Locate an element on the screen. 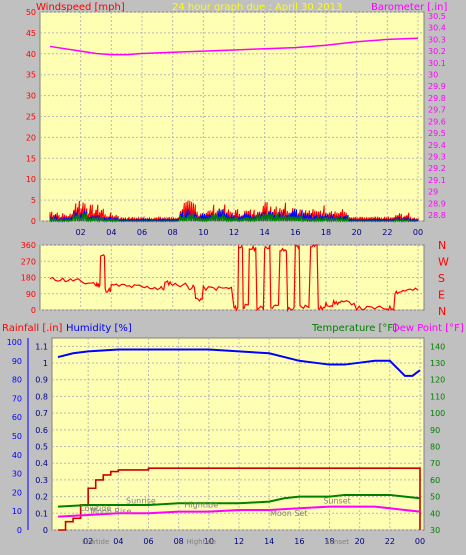 The height and width of the screenshot is (555, 466). event-bottom-label: Hightide is located at coordinates (202, 542).